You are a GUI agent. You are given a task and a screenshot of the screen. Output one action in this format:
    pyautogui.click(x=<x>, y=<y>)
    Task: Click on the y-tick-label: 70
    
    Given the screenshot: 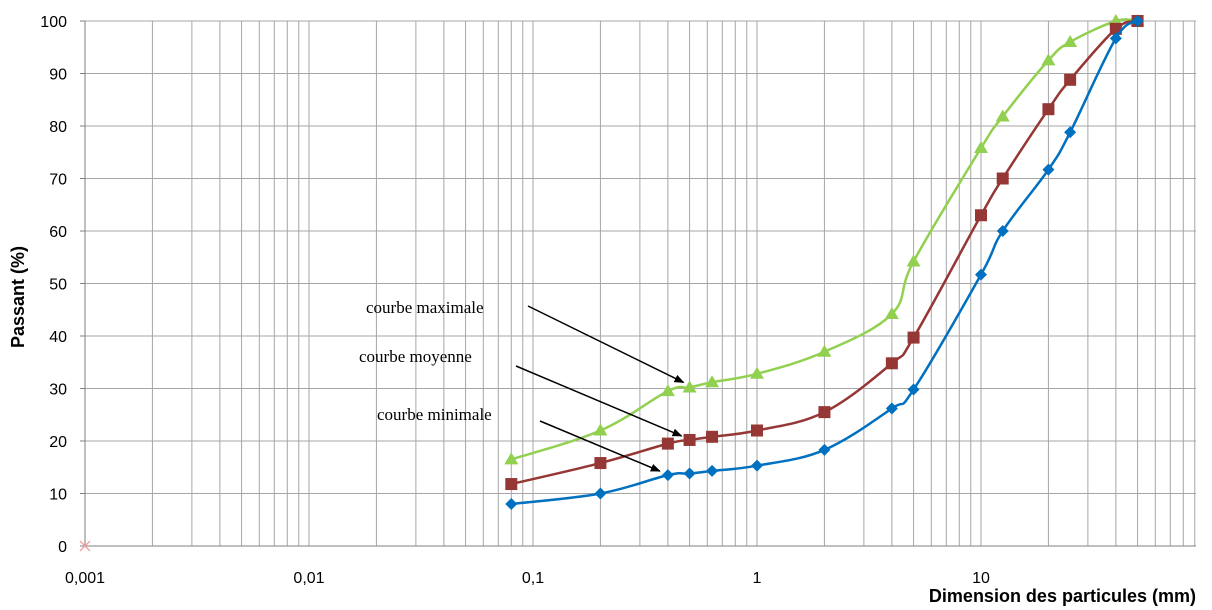 What is the action you would take?
    pyautogui.click(x=58, y=180)
    